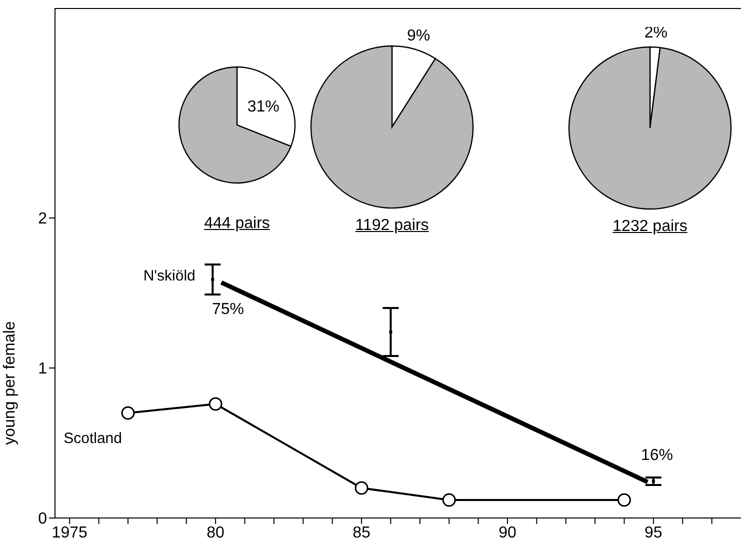 The height and width of the screenshot is (543, 741). Describe the element at coordinates (43, 219) in the screenshot. I see `y-tick-label: 2` at that location.